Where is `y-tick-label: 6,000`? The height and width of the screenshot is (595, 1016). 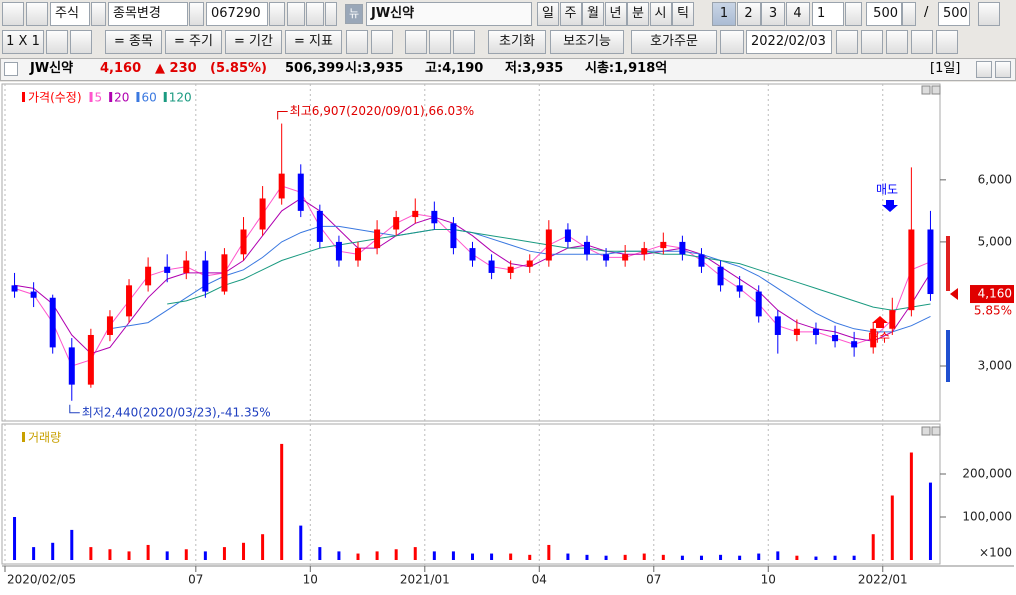
y-tick-label: 6,000 is located at coordinates (995, 179).